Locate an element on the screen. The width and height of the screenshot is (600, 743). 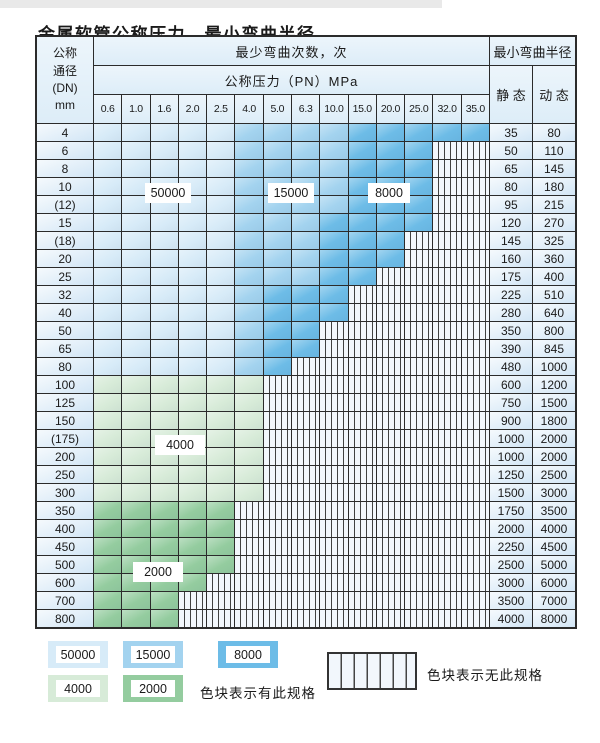
static-radius-cell: 1750 is located at coordinates (511, 510).